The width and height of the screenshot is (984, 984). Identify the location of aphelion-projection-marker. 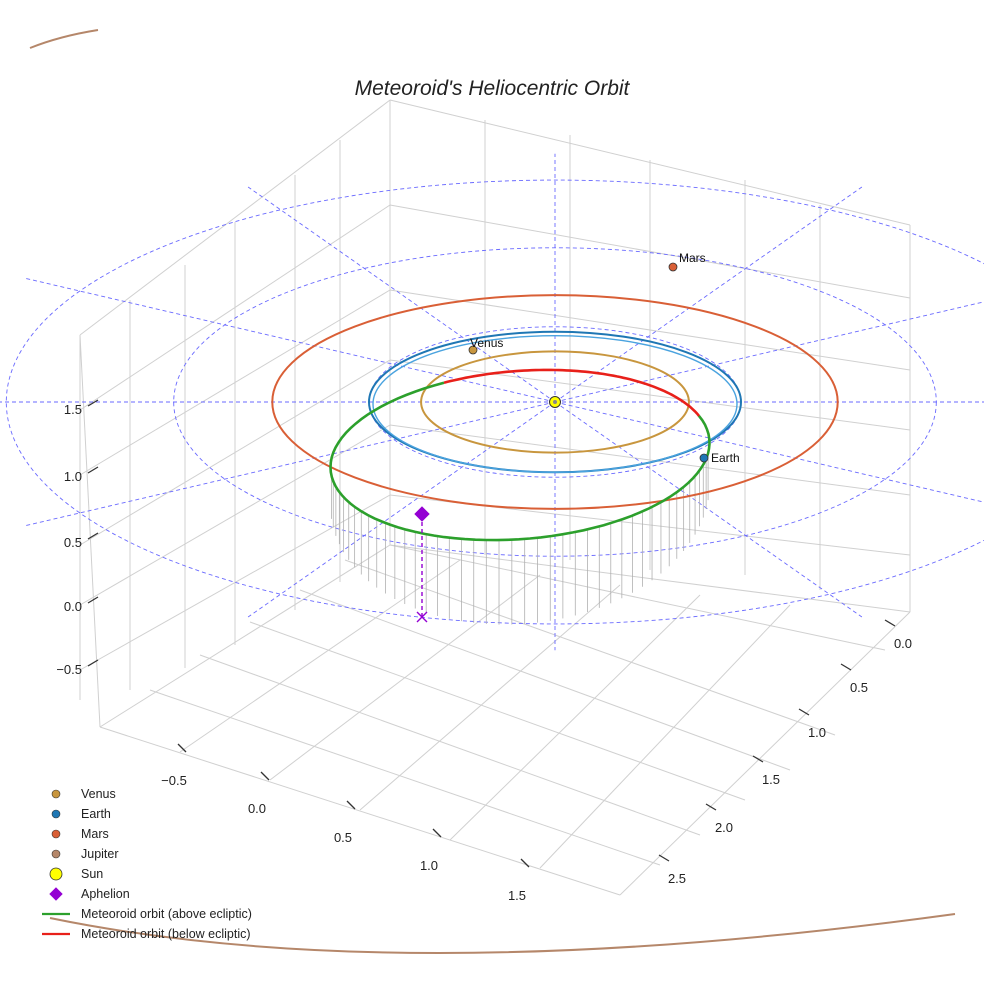
(422, 617).